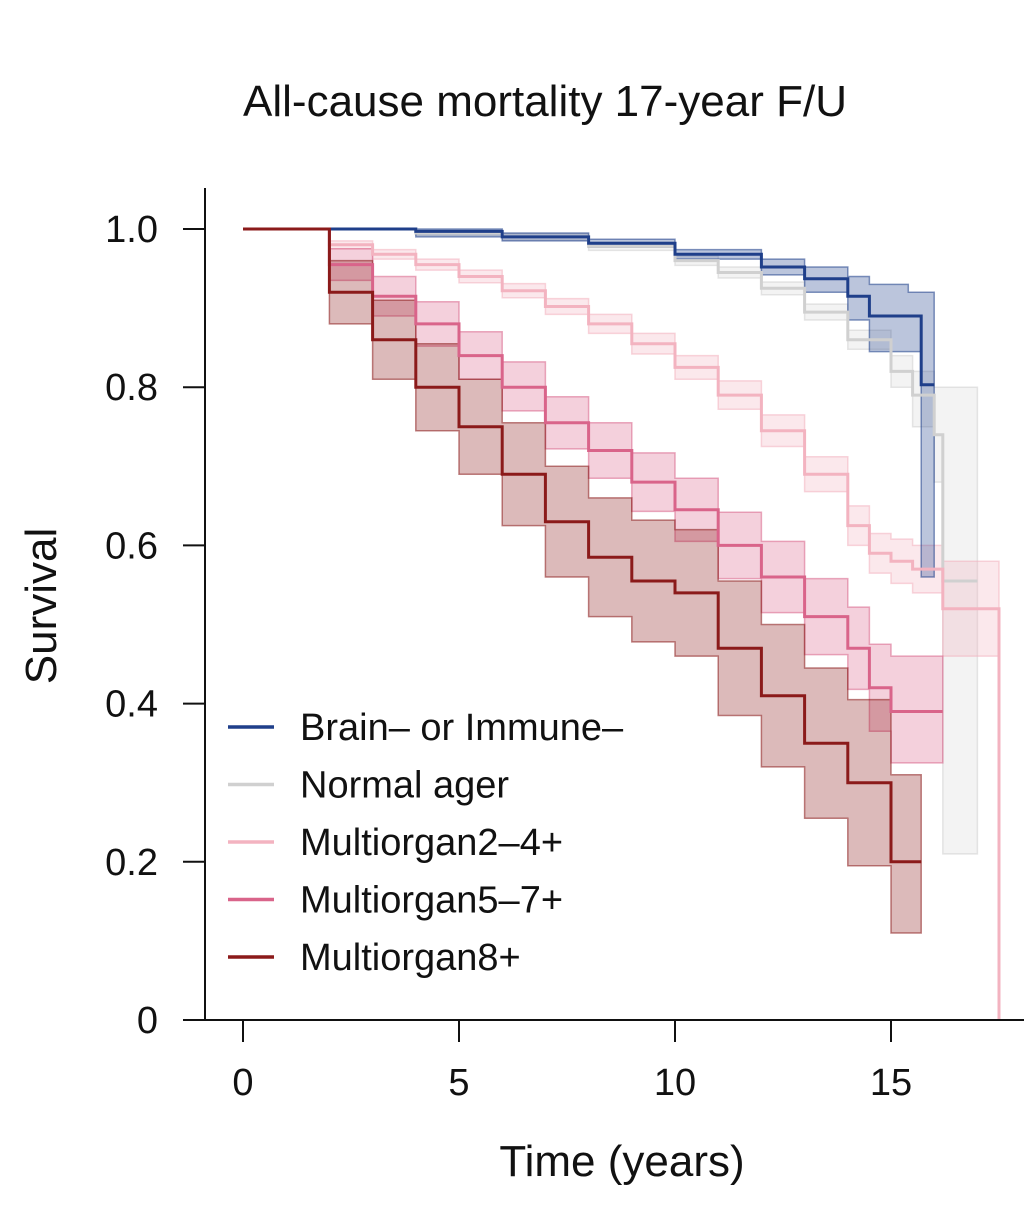 This screenshot has width=1024, height=1216. Describe the element at coordinates (155, 625) in the screenshot. I see `y-axis-ticks: 0 0.2 0.4 0.6 0.8 1.0` at that location.